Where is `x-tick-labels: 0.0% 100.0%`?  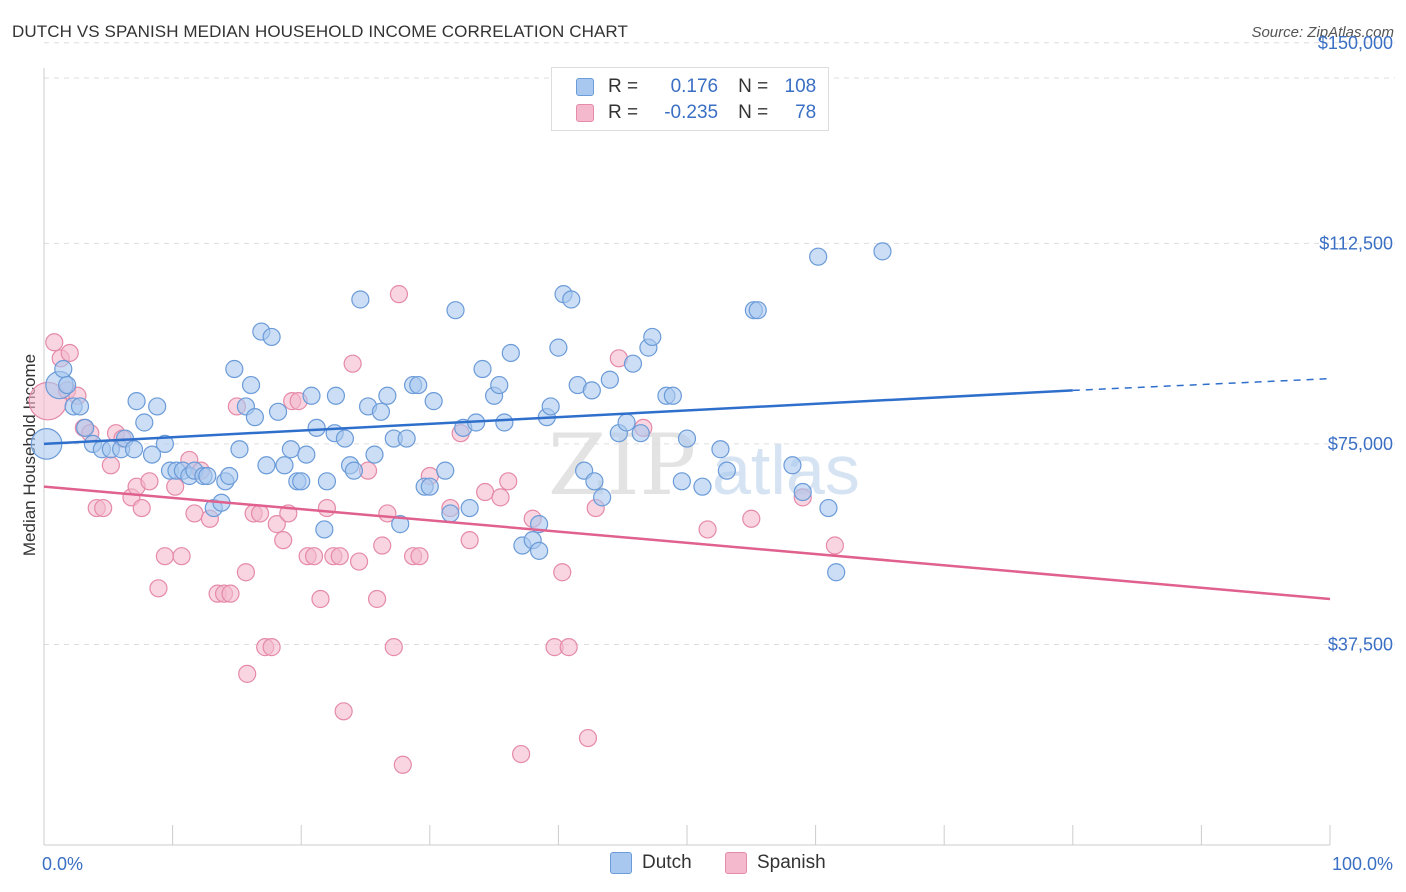
x-tick-labels: 0.0% 100.0% is located at coordinates (717, 864).